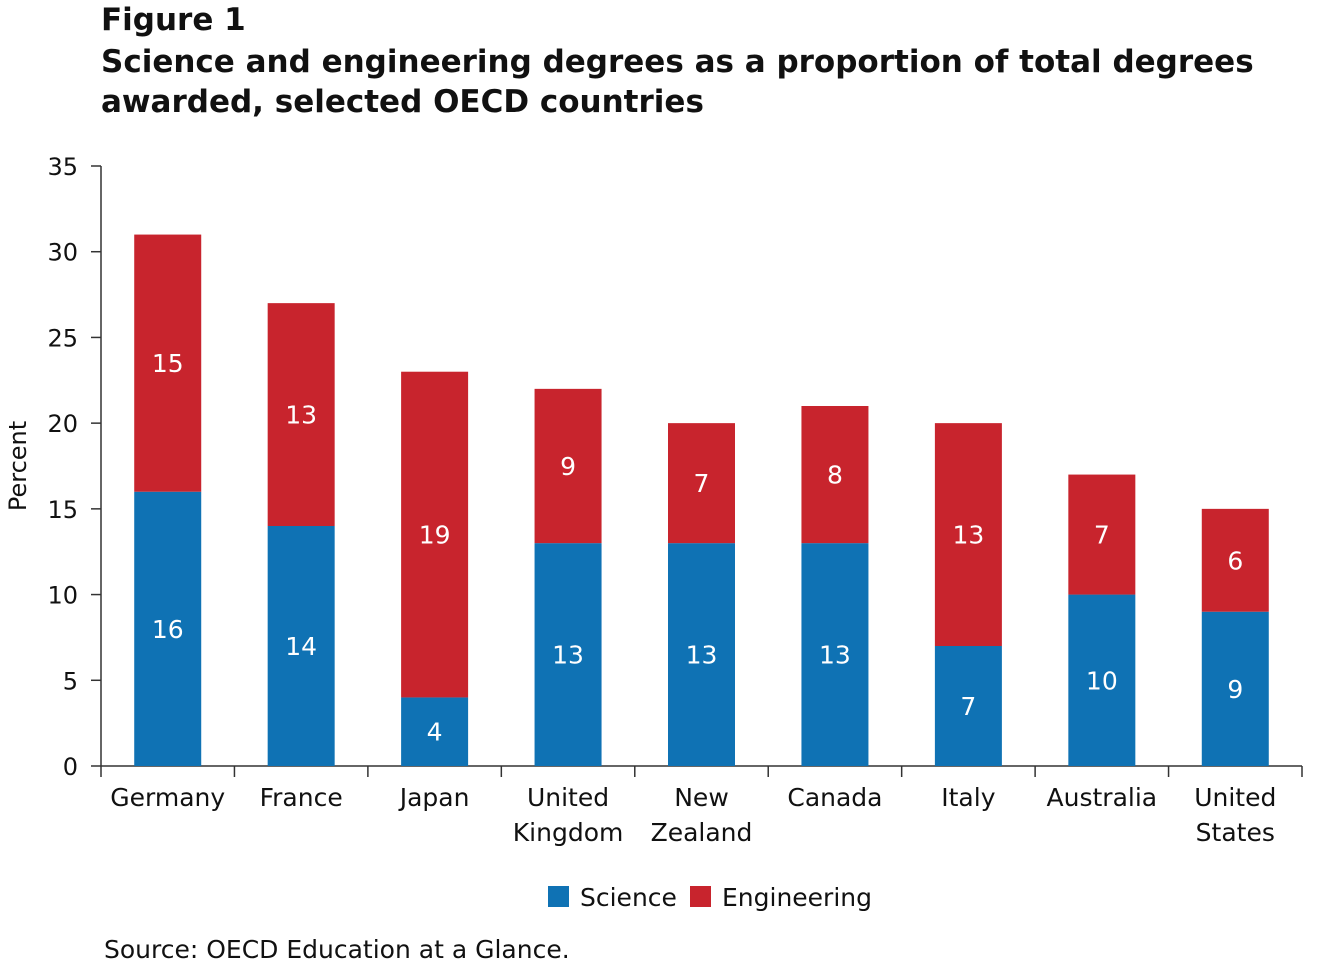 The height and width of the screenshot is (971, 1320). Describe the element at coordinates (70, 681) in the screenshot. I see `y-tick-label: 5` at that location.